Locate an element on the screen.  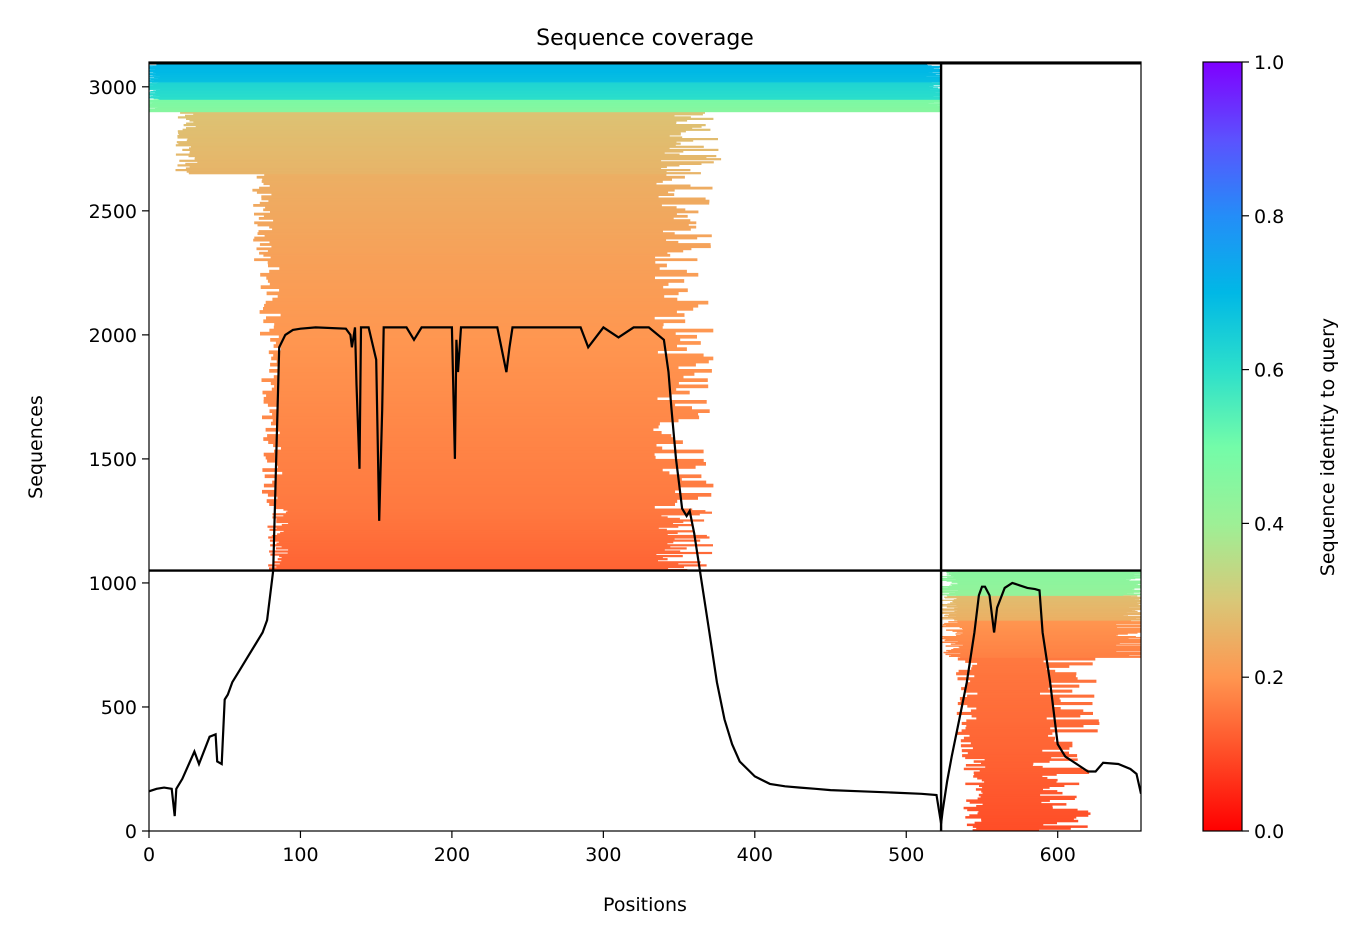
x-tick-label: 400 is located at coordinates (755, 855).